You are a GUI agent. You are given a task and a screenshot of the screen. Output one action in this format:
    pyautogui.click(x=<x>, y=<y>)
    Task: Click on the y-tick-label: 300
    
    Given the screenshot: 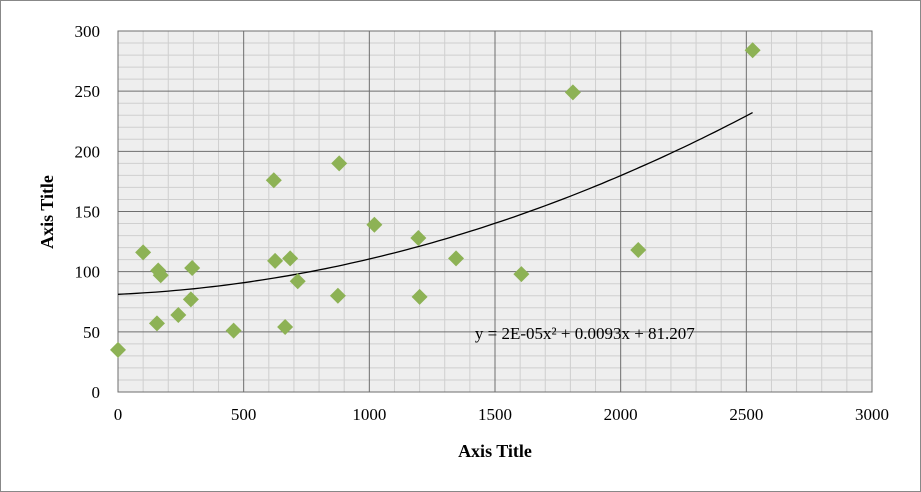 What is the action you would take?
    pyautogui.click(x=88, y=31)
    